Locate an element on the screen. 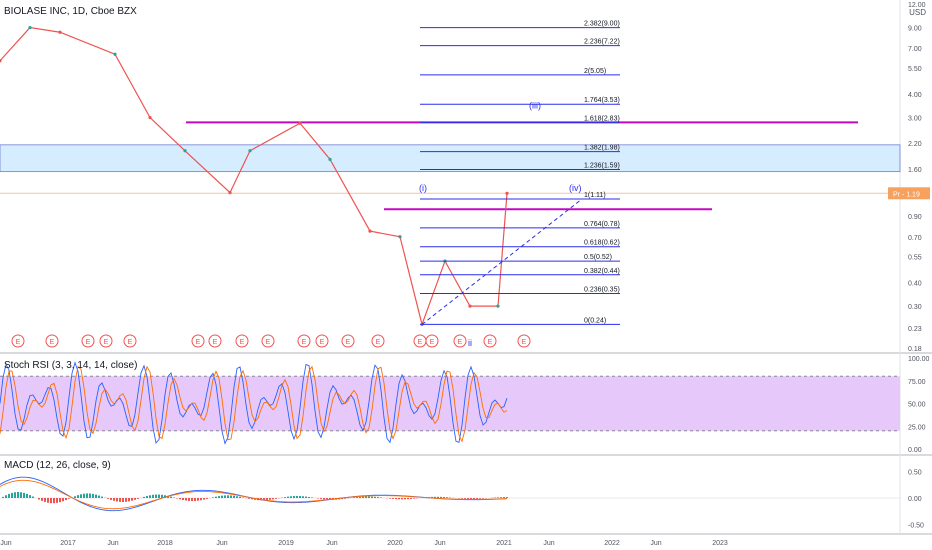 This screenshot has width=932, height=550. wave-label: ii is located at coordinates (470, 343).